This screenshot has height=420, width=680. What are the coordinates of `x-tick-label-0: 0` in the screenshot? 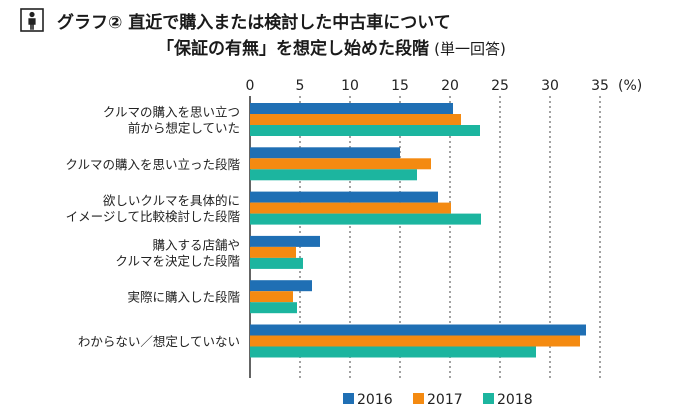 It's located at (250, 86).